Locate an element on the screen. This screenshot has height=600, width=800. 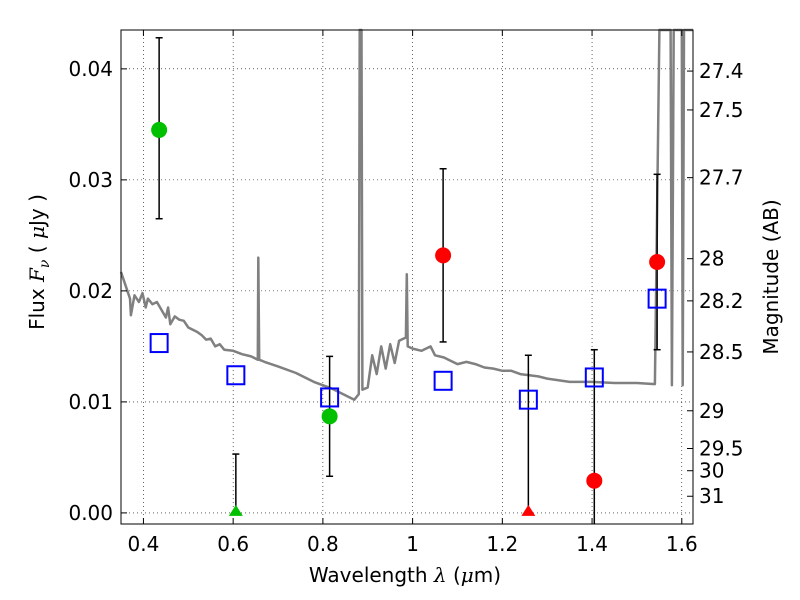
magnitude-tick-label: 30 is located at coordinates (711, 471).